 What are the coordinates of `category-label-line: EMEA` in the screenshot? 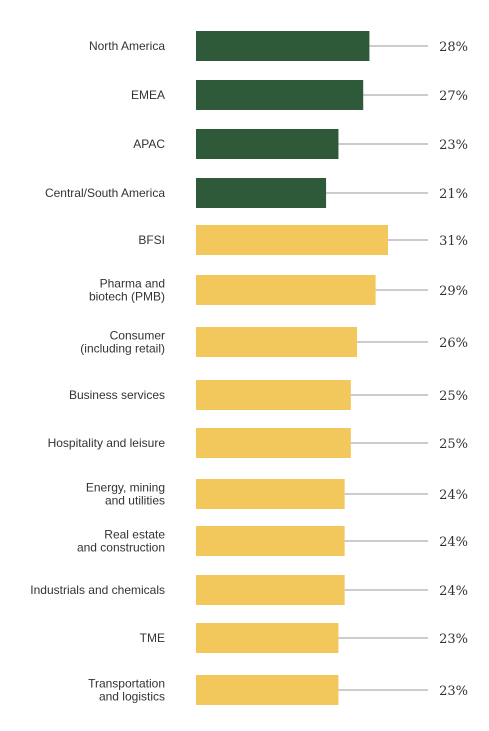 It's located at (148, 95).